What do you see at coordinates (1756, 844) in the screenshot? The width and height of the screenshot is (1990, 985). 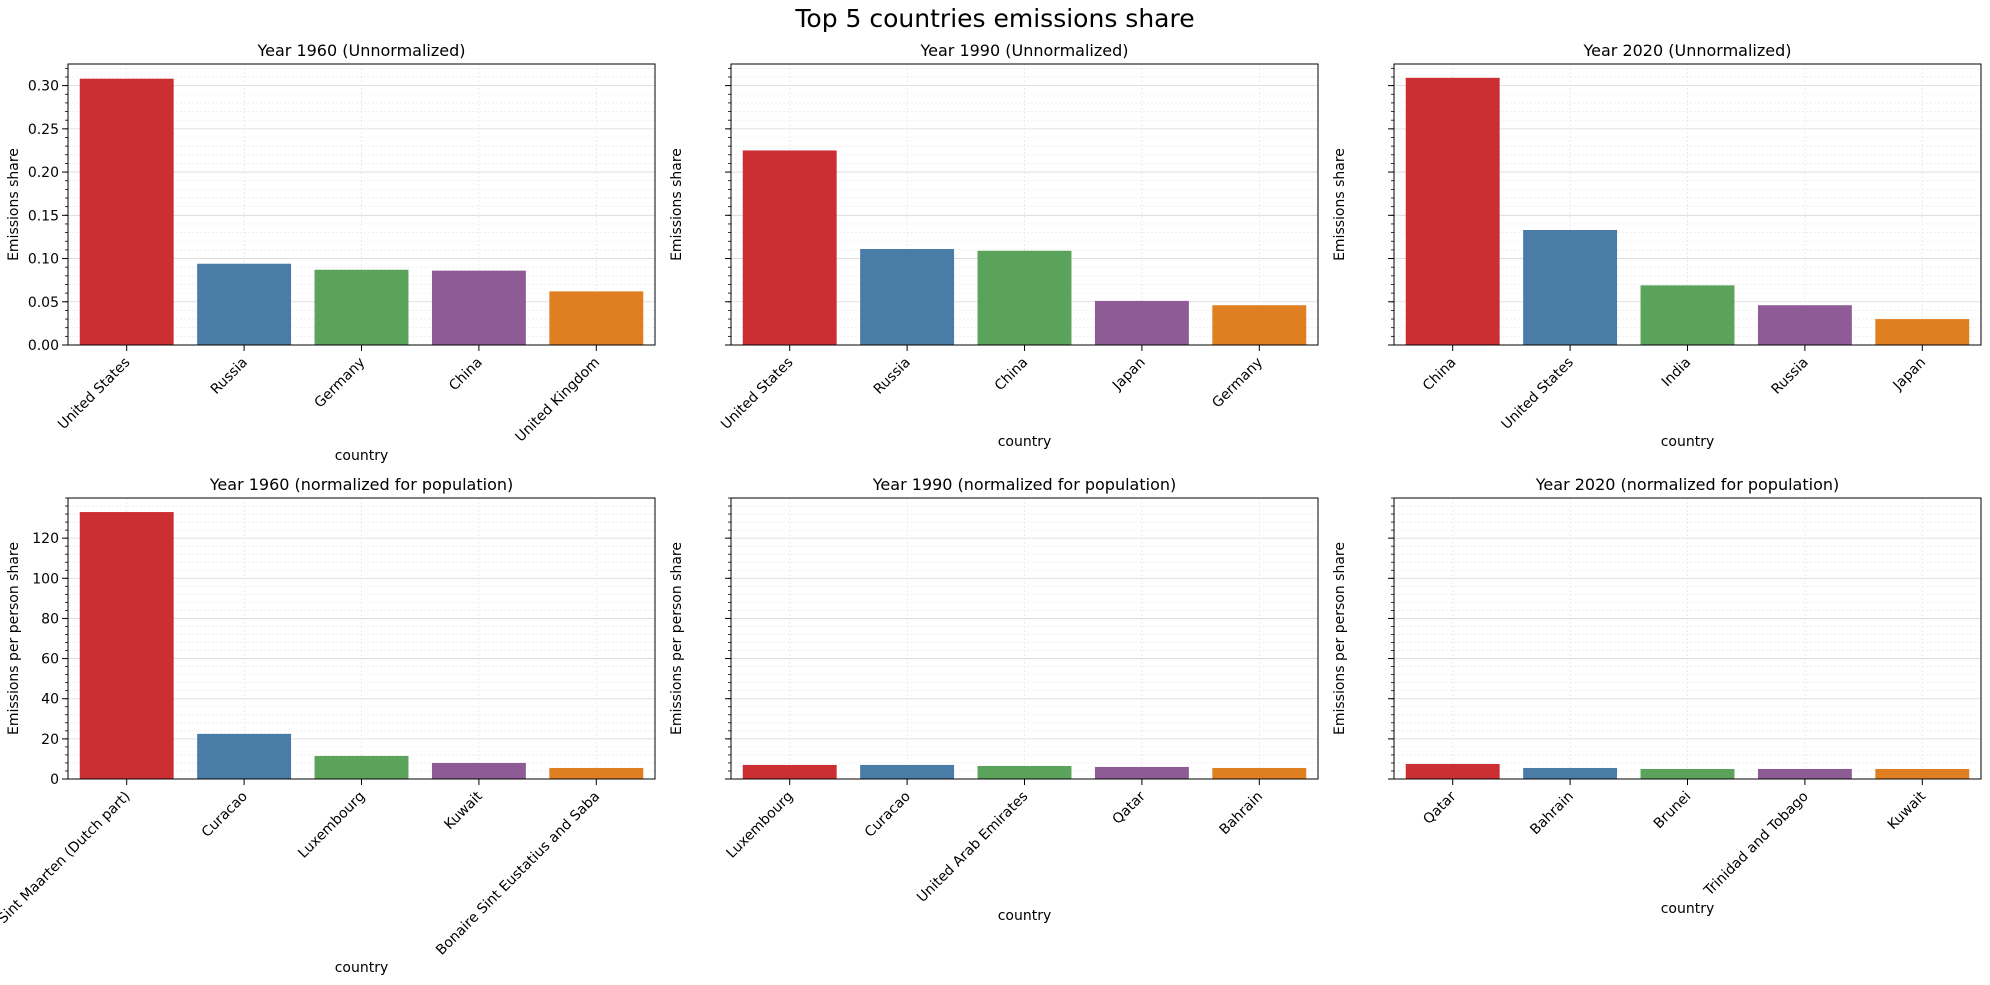 I see `x-tick-label: Trinidad and Tobago` at bounding box center [1756, 844].